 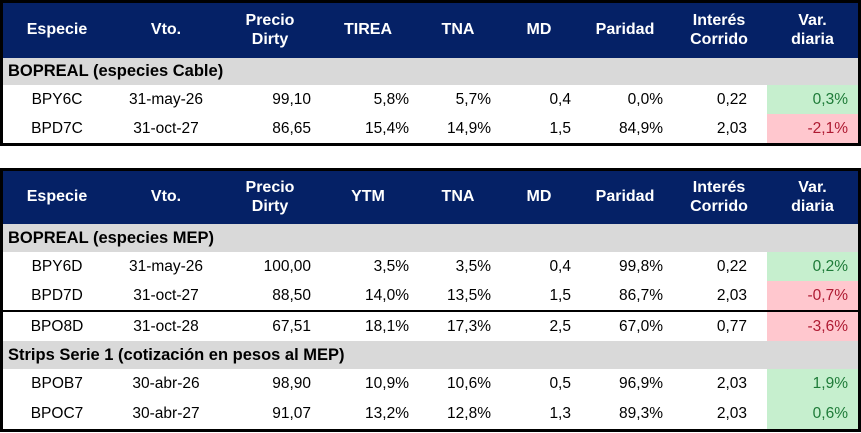 What do you see at coordinates (812, 295) in the screenshot?
I see `cell-var-diaria: -0,7%` at bounding box center [812, 295].